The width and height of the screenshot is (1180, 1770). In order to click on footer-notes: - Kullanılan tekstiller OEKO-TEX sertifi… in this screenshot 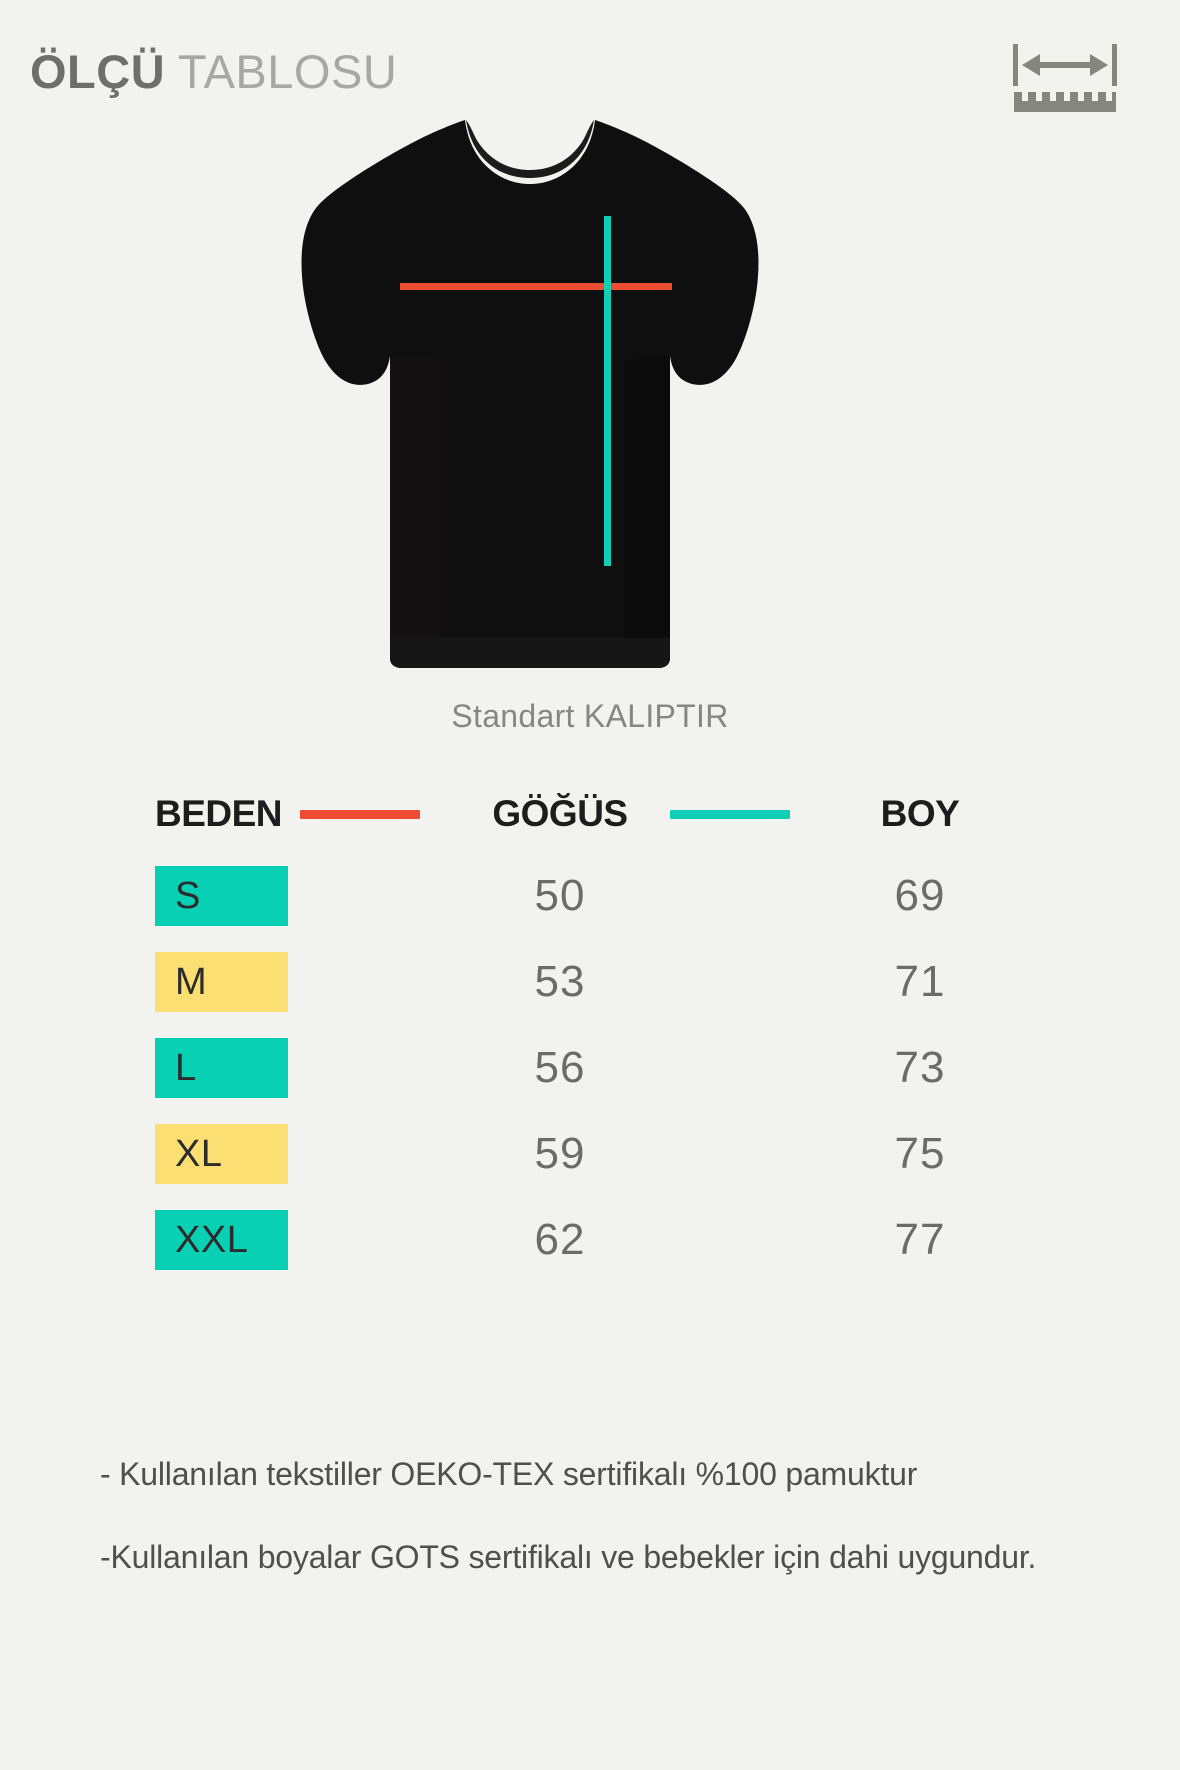, I will do `click(590, 1516)`.